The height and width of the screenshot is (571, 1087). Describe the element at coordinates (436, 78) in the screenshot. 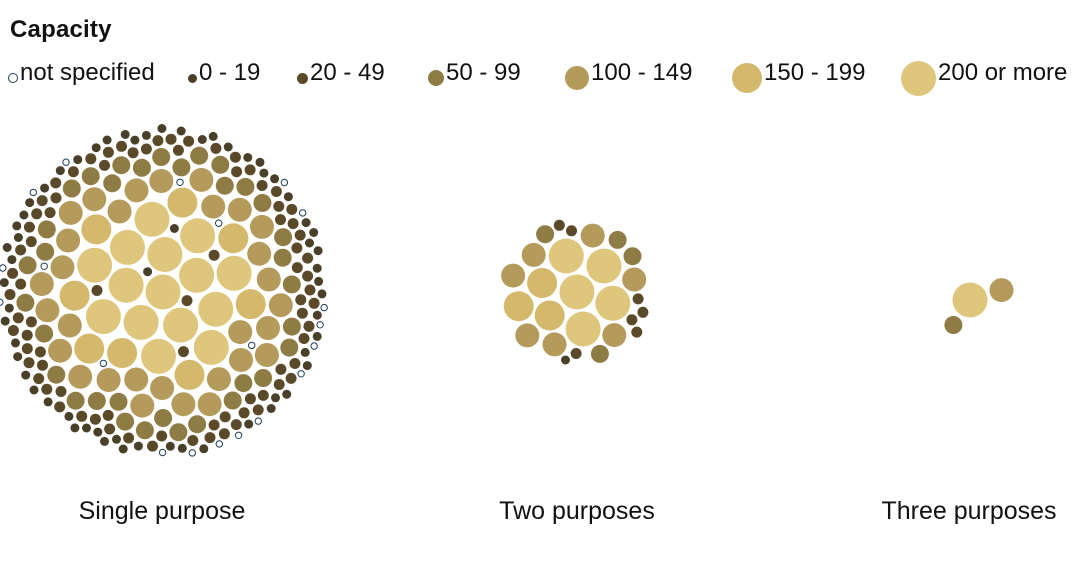

I see `legend-swatch-c50` at that location.